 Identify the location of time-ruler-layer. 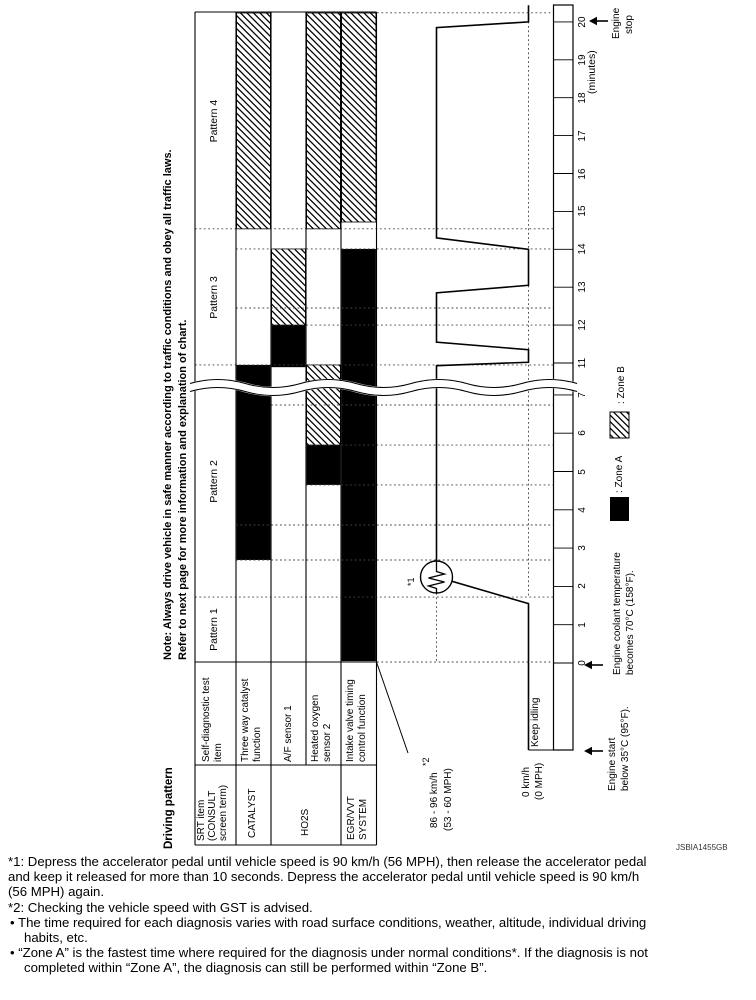
(563, 377).